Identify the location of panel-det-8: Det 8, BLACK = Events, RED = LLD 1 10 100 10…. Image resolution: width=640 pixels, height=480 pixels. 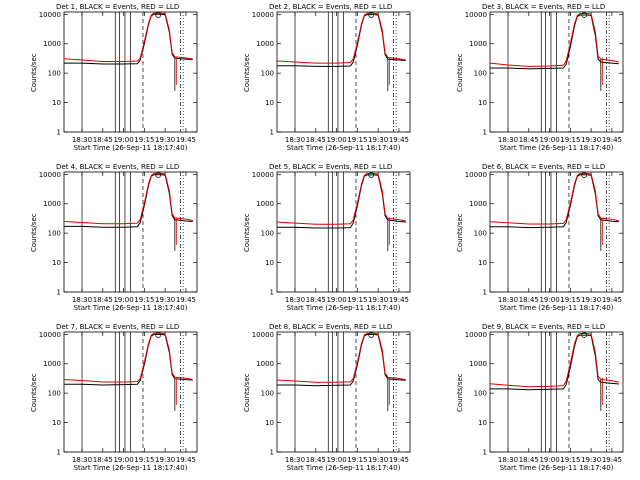
(327, 397).